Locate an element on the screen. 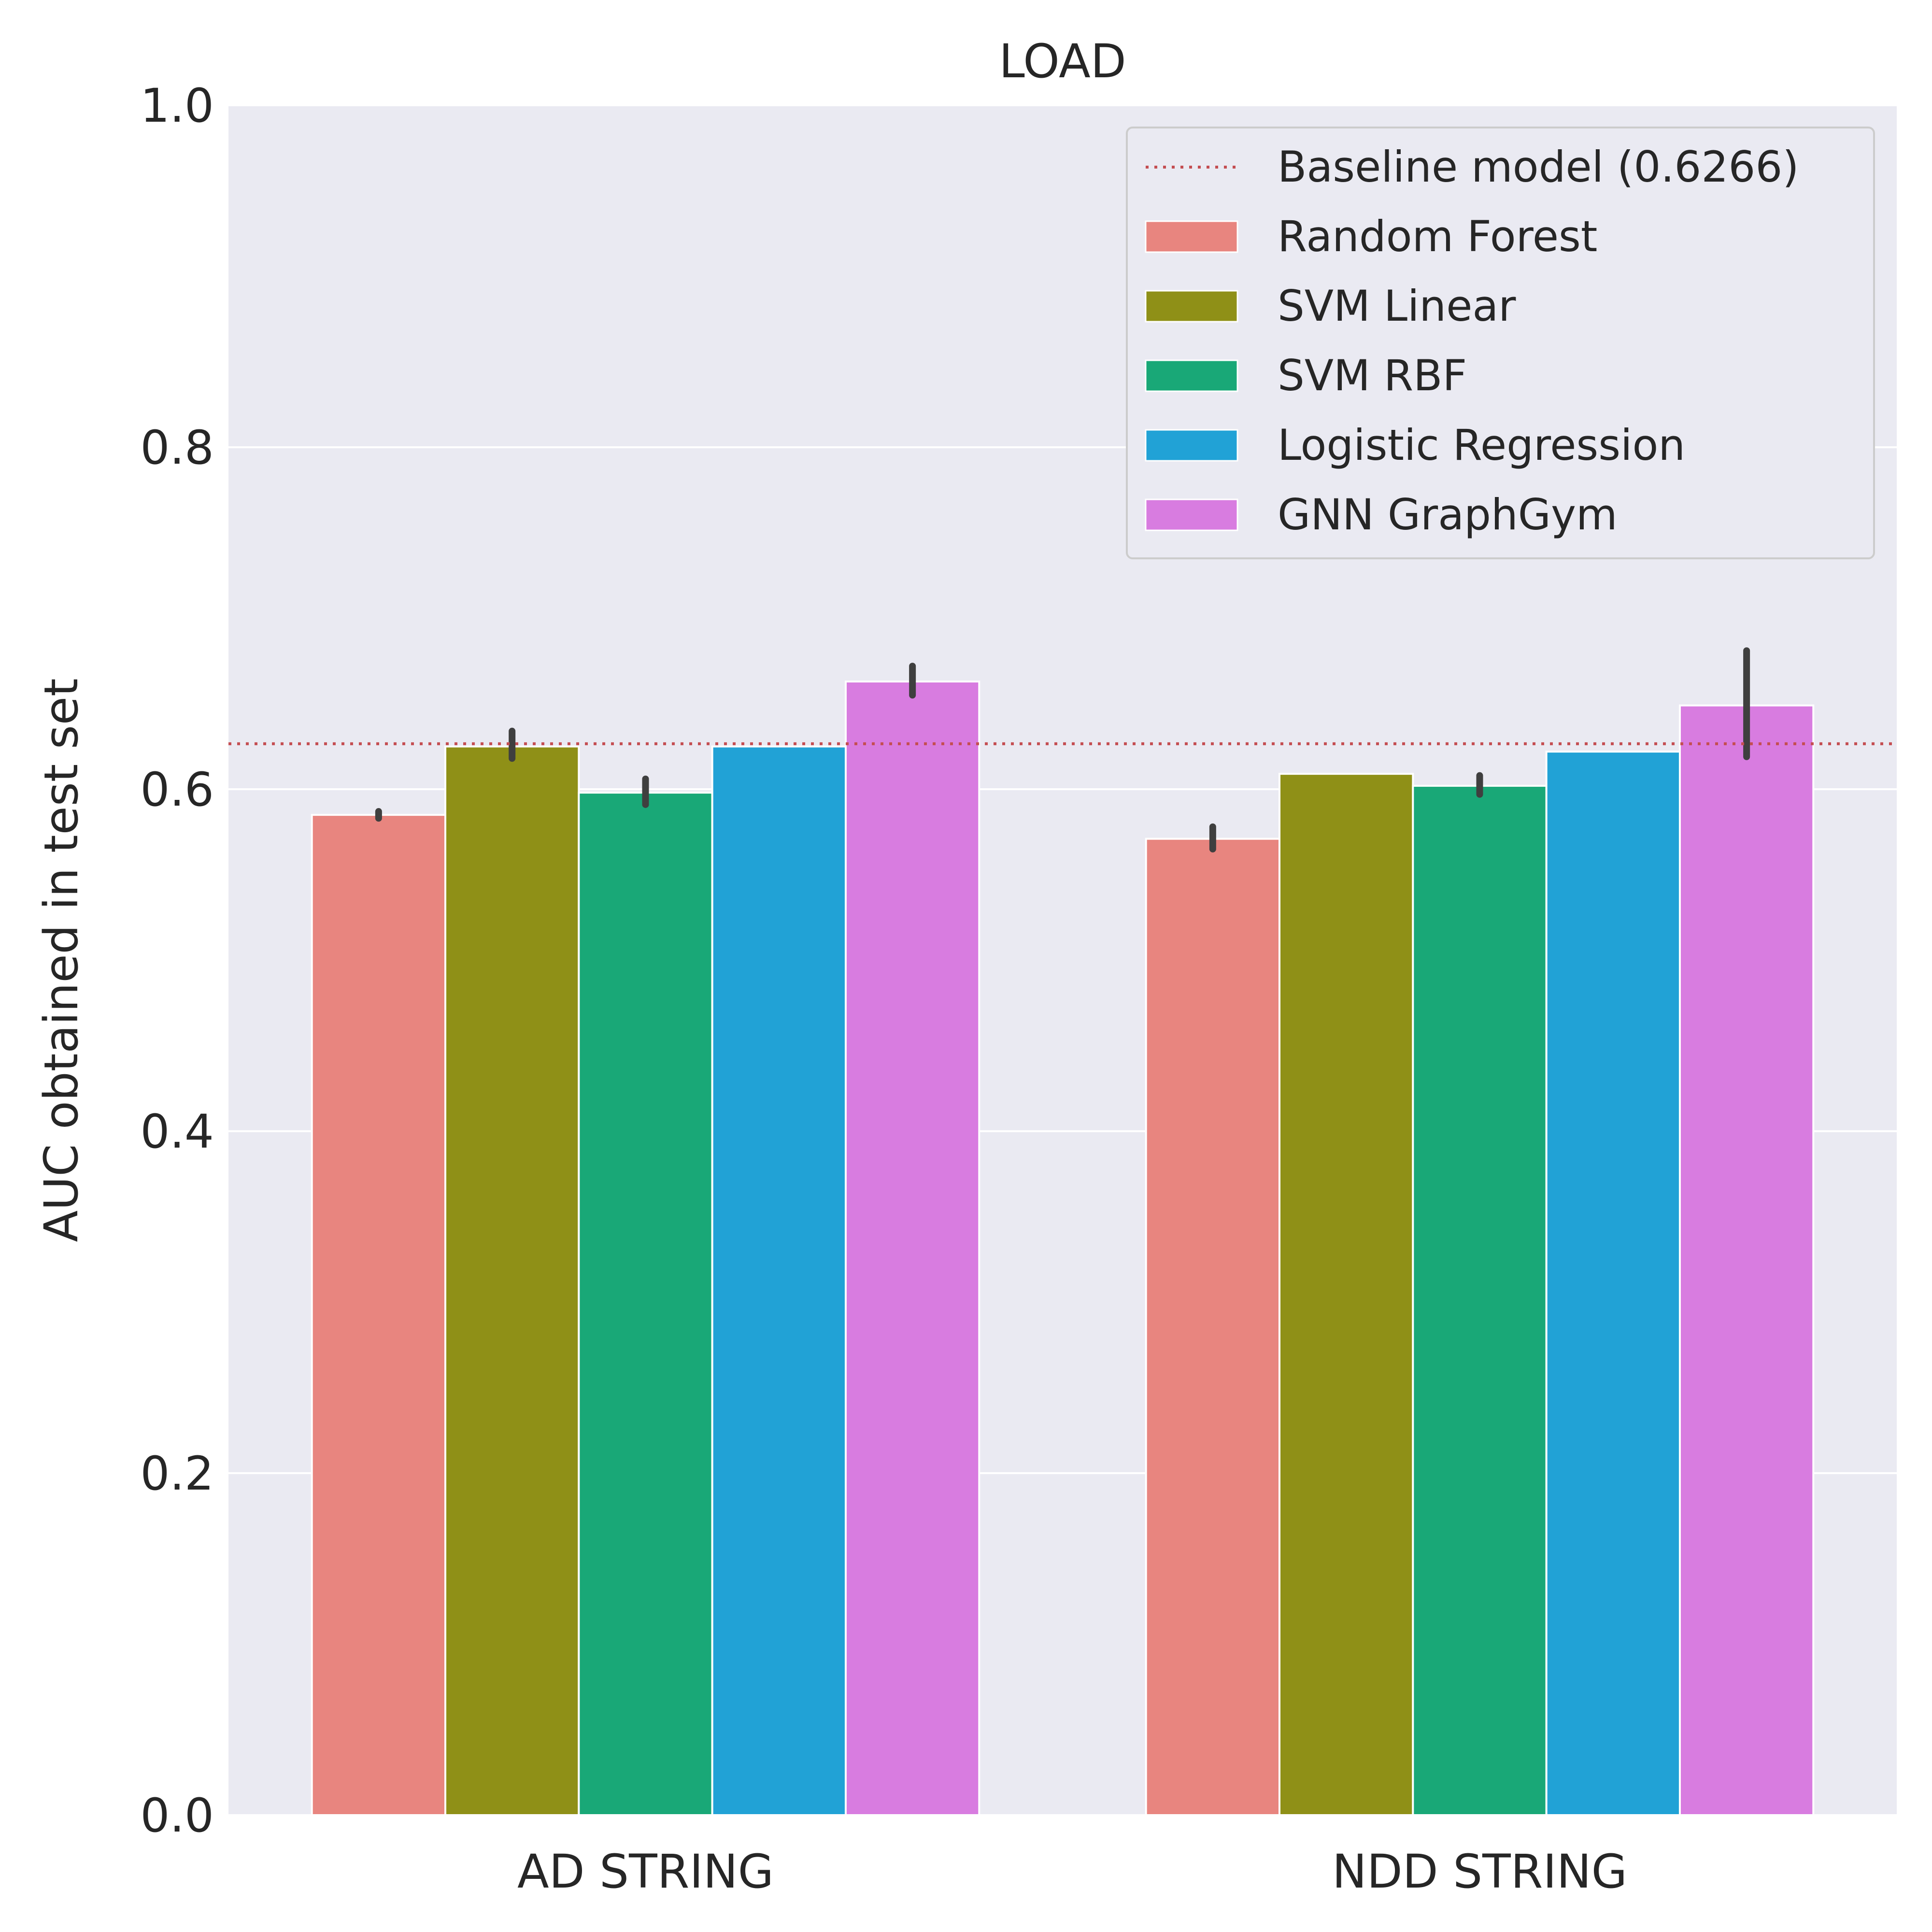 The image size is (1932, 1932). legend-label-baseline: Baseline model (0.6266) is located at coordinates (1538, 167).